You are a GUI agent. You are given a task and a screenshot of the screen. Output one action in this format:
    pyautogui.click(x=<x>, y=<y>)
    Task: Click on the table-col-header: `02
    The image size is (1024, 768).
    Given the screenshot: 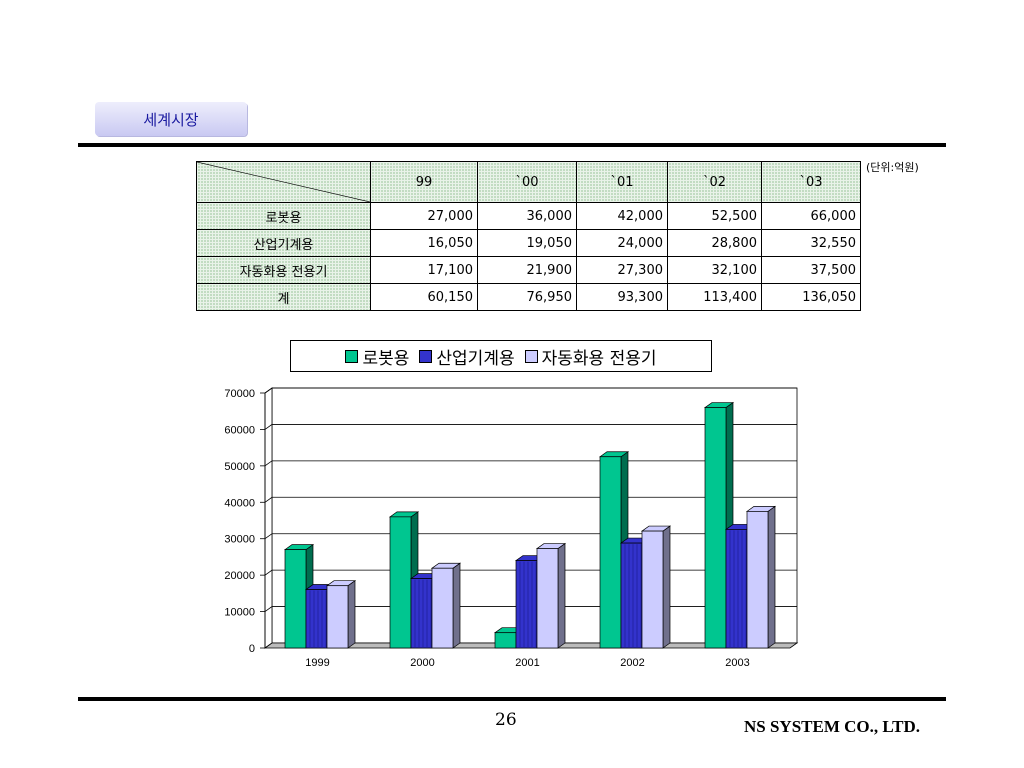 What is the action you would take?
    pyautogui.click(x=714, y=182)
    